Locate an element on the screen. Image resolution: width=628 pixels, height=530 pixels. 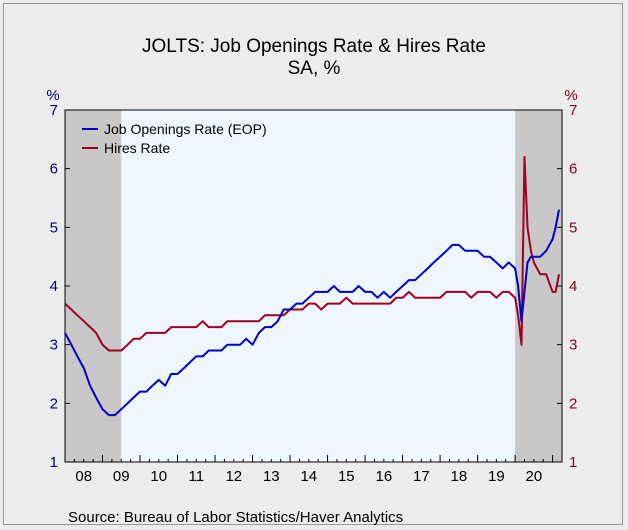
x-tick-label: 16 is located at coordinates (383, 476).